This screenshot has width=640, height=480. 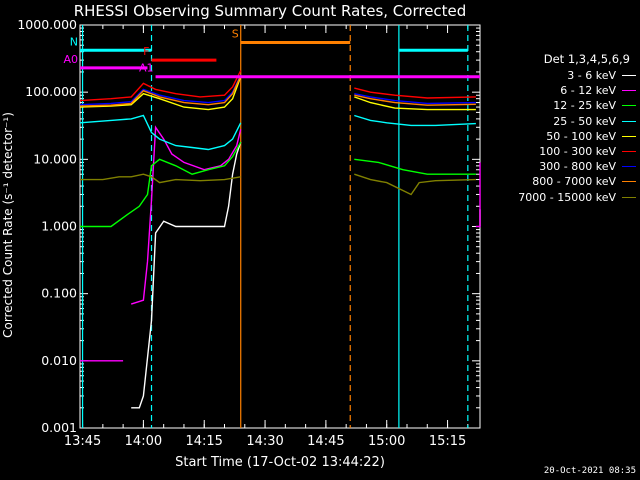 What do you see at coordinates (584, 121) in the screenshot?
I see `legend-label: 25 - 50 keV` at bounding box center [584, 121].